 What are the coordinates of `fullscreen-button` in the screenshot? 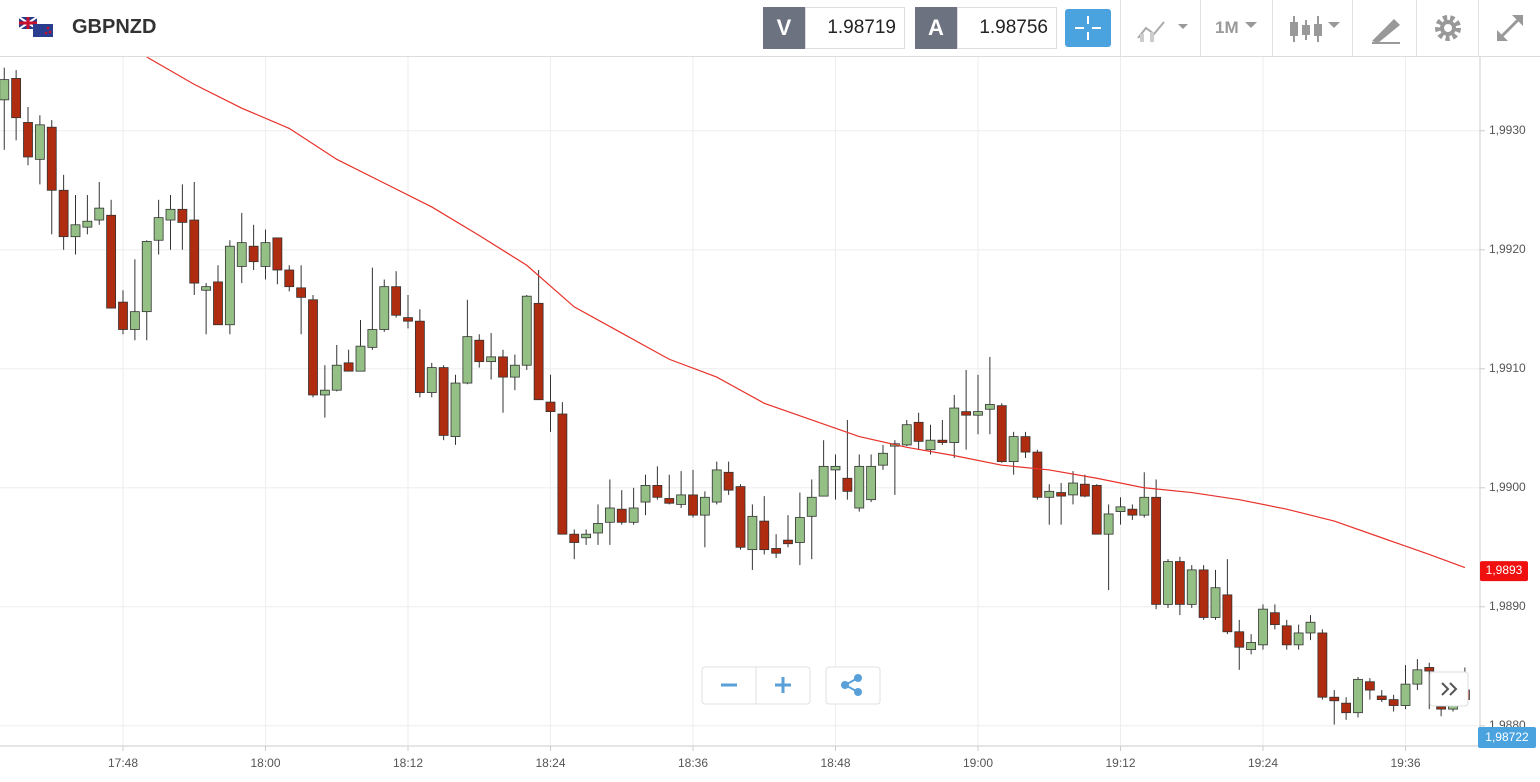 It's located at (1510, 28).